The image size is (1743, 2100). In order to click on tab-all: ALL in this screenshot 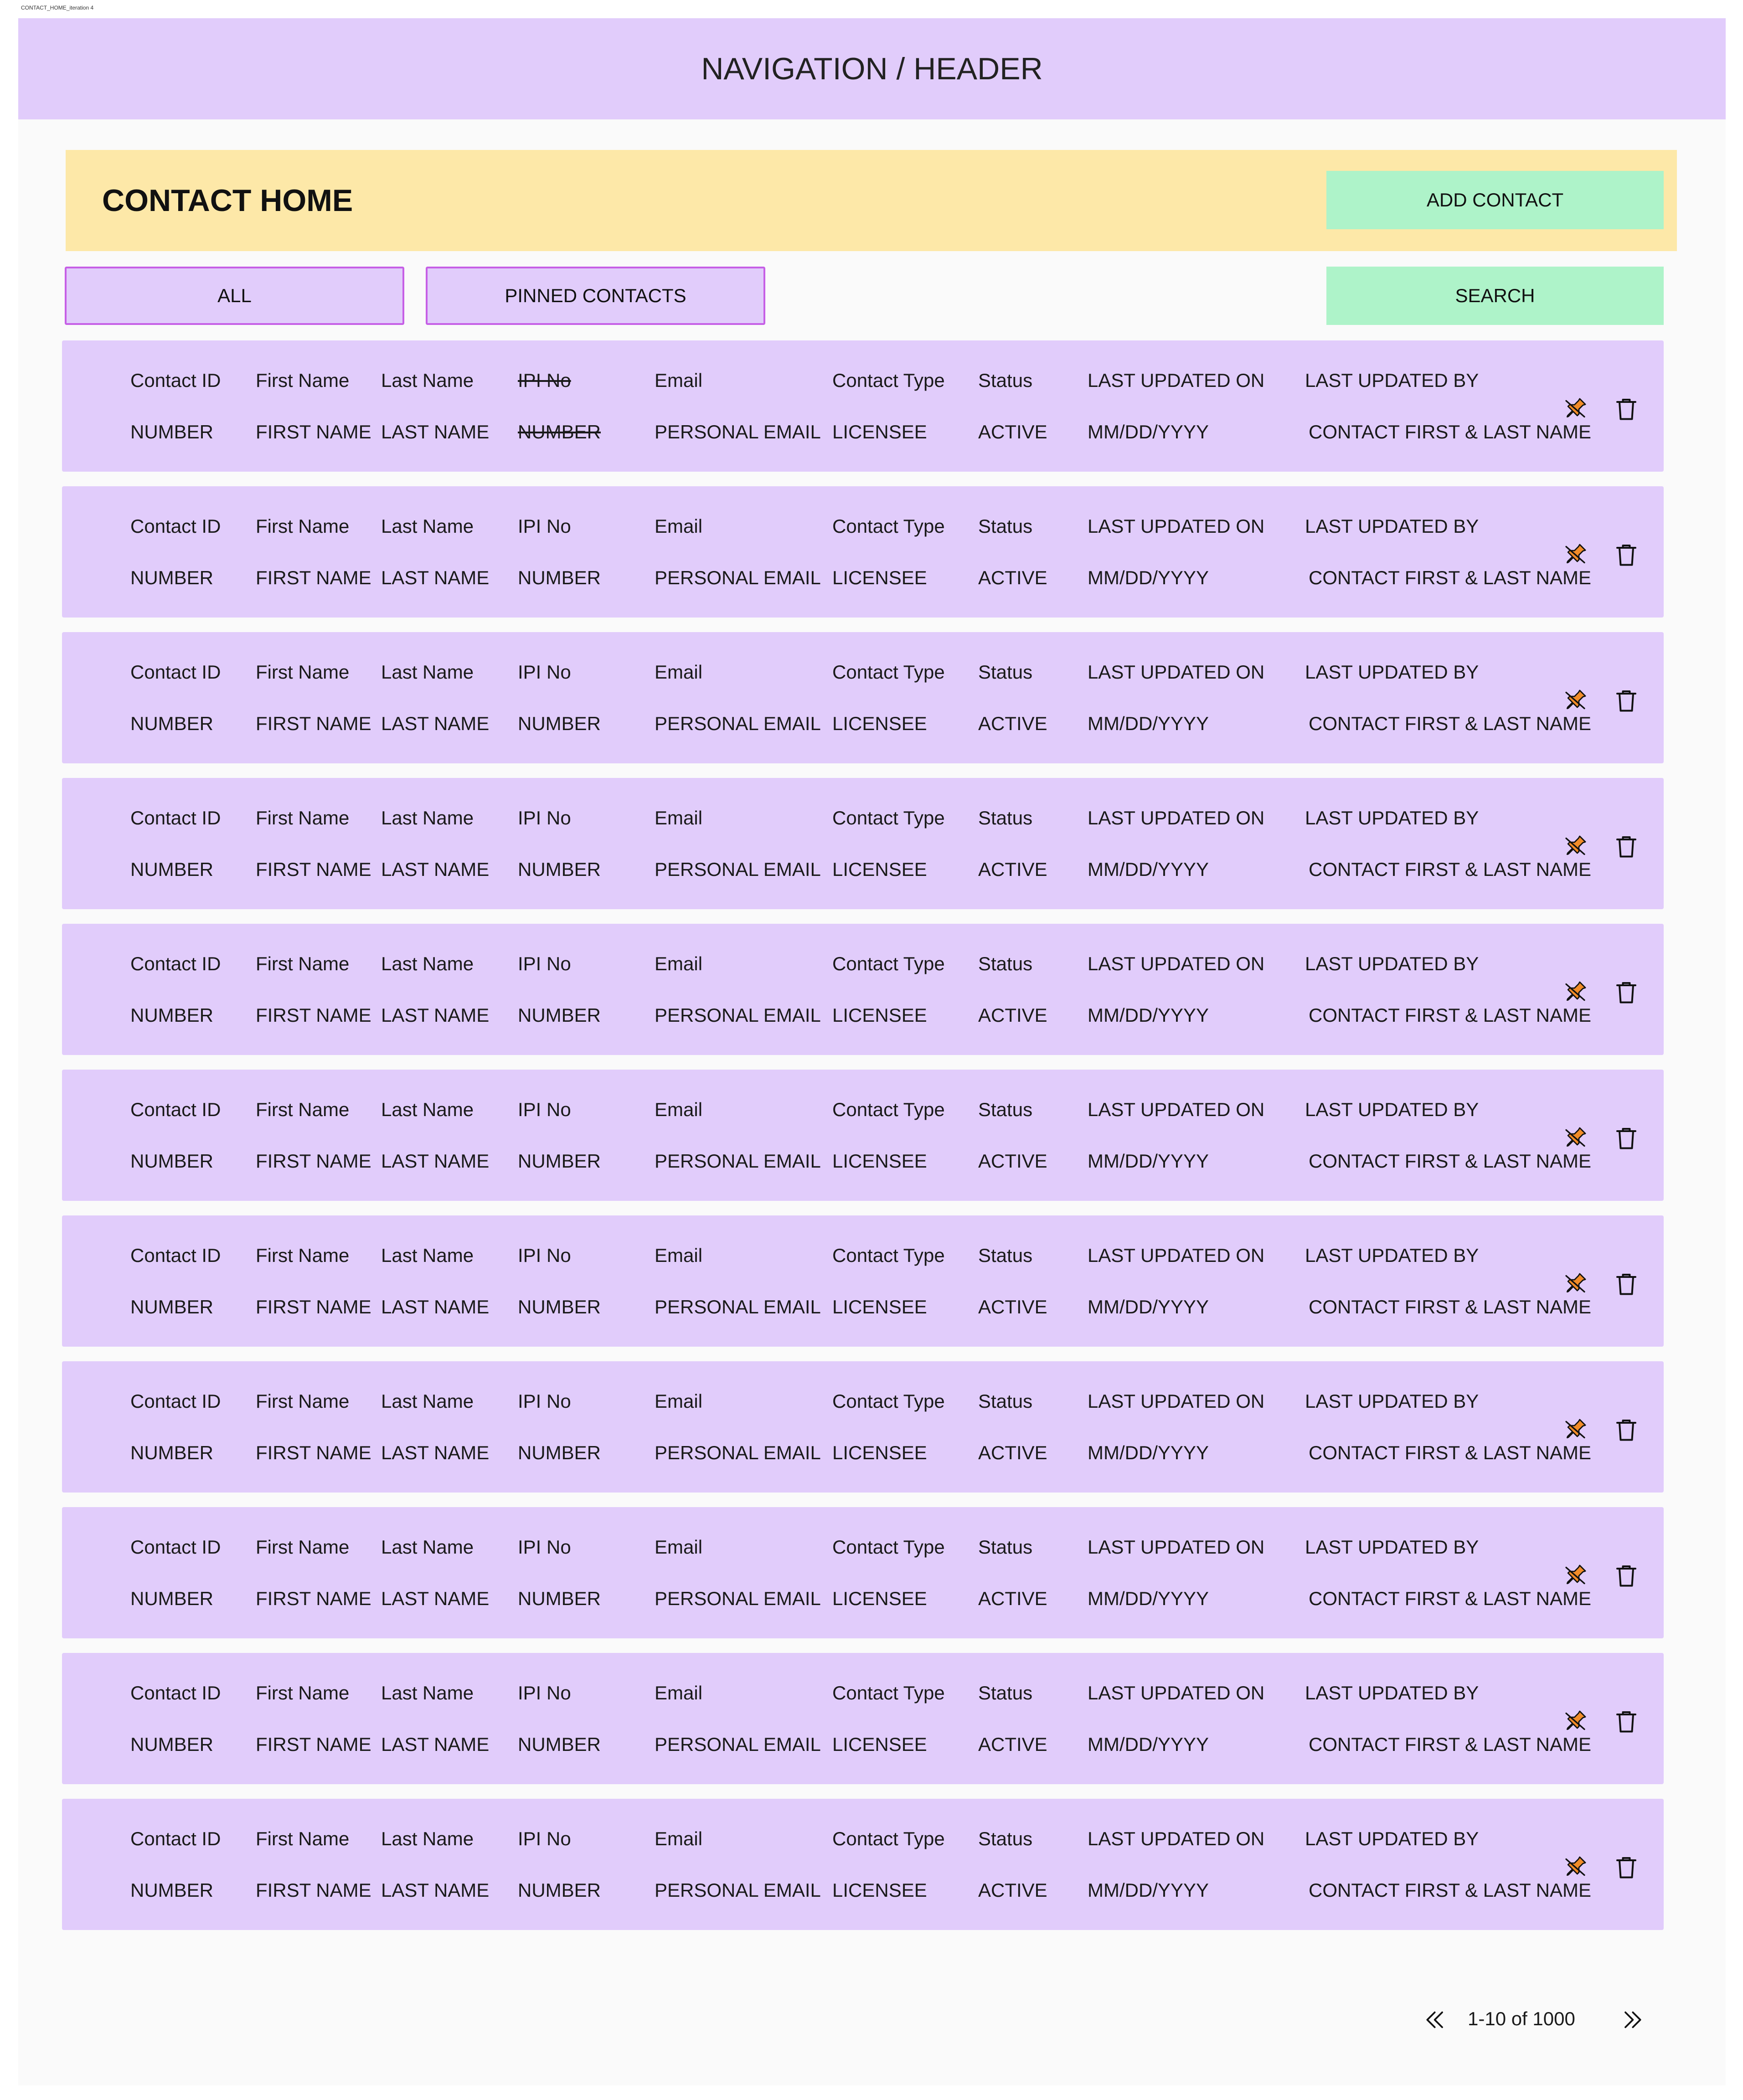, I will do `click(234, 296)`.